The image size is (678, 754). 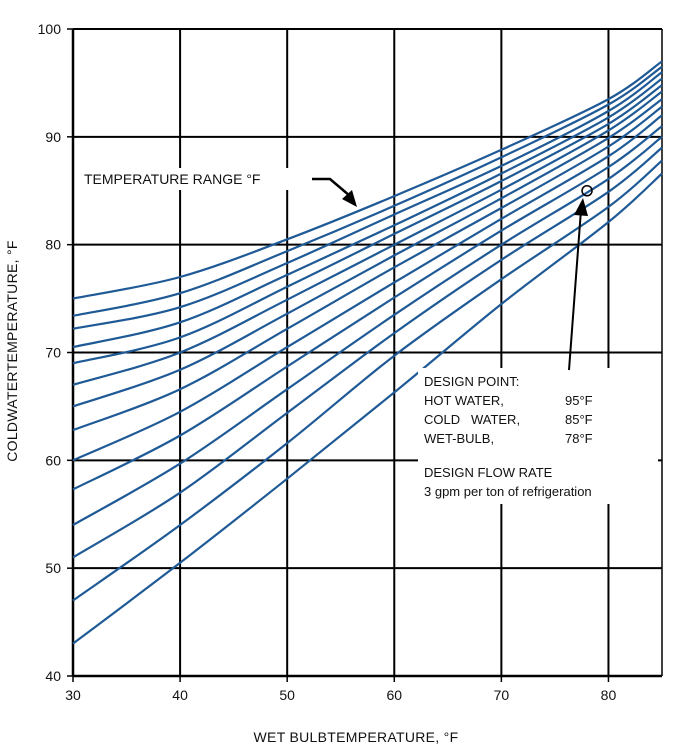 I want to click on x-tick-label-30: 30, so click(x=73, y=695).